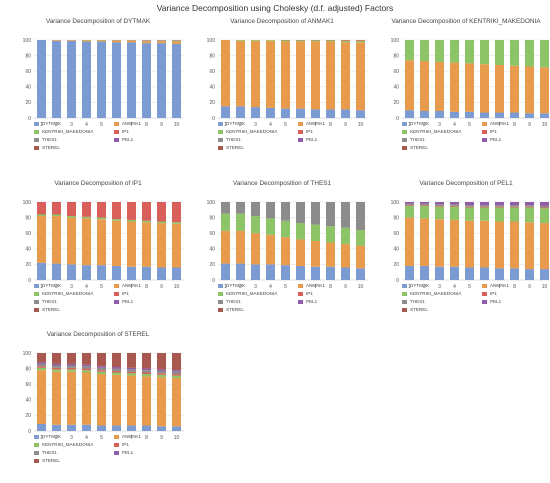  Describe the element at coordinates (47, 147) in the screenshot. I see `legend-item: STEREL` at that location.